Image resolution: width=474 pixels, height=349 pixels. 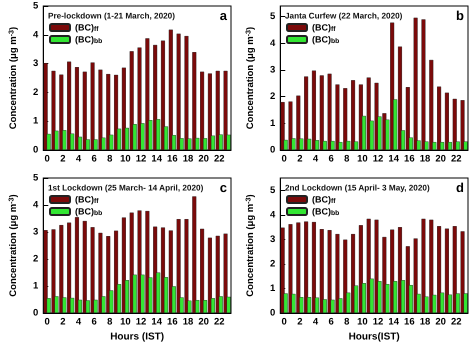 What do you see at coordinates (344, 16) in the screenshot?
I see `text: Janta Curfew (22 March, 2020)` at bounding box center [344, 16].